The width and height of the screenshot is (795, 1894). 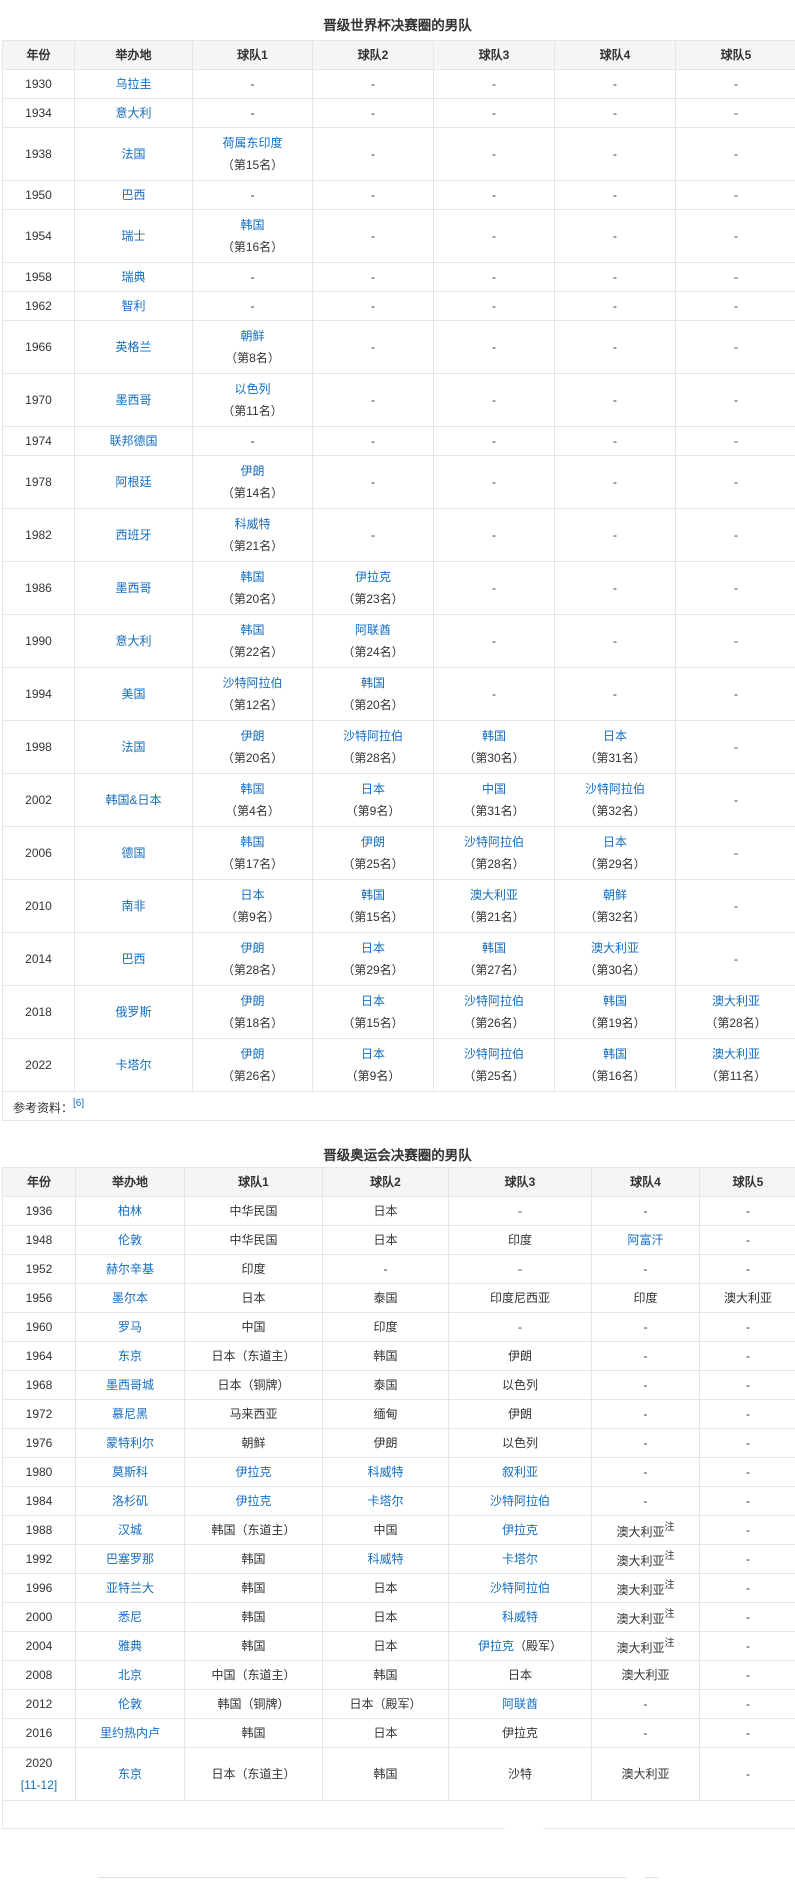 What do you see at coordinates (133, 800) in the screenshot?
I see `host-link: 韩国&日本` at bounding box center [133, 800].